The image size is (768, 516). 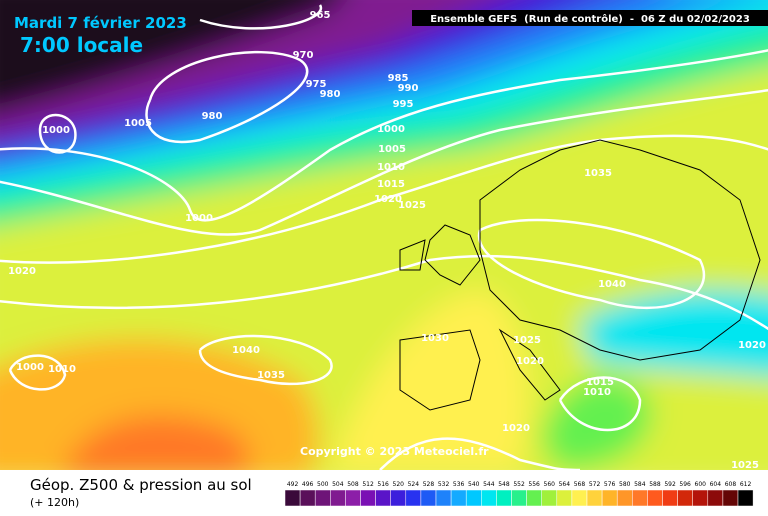 What do you see at coordinates (610, 484) in the screenshot?
I see `legend-label: 576` at bounding box center [610, 484].